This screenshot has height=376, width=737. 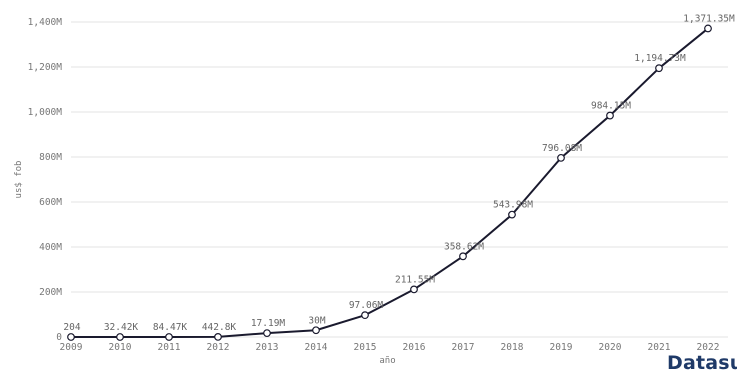 I want to click on data-label: 30M, so click(x=316, y=320).